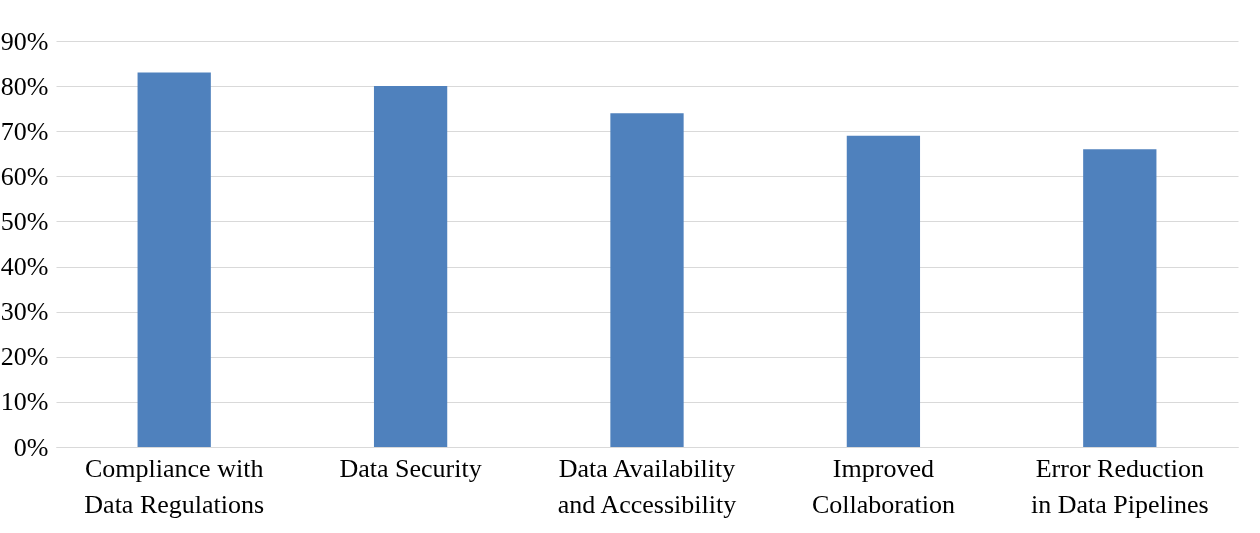 The image size is (1260, 533). Describe the element at coordinates (24, 131) in the screenshot. I see `y-tick-label: 70%` at that location.